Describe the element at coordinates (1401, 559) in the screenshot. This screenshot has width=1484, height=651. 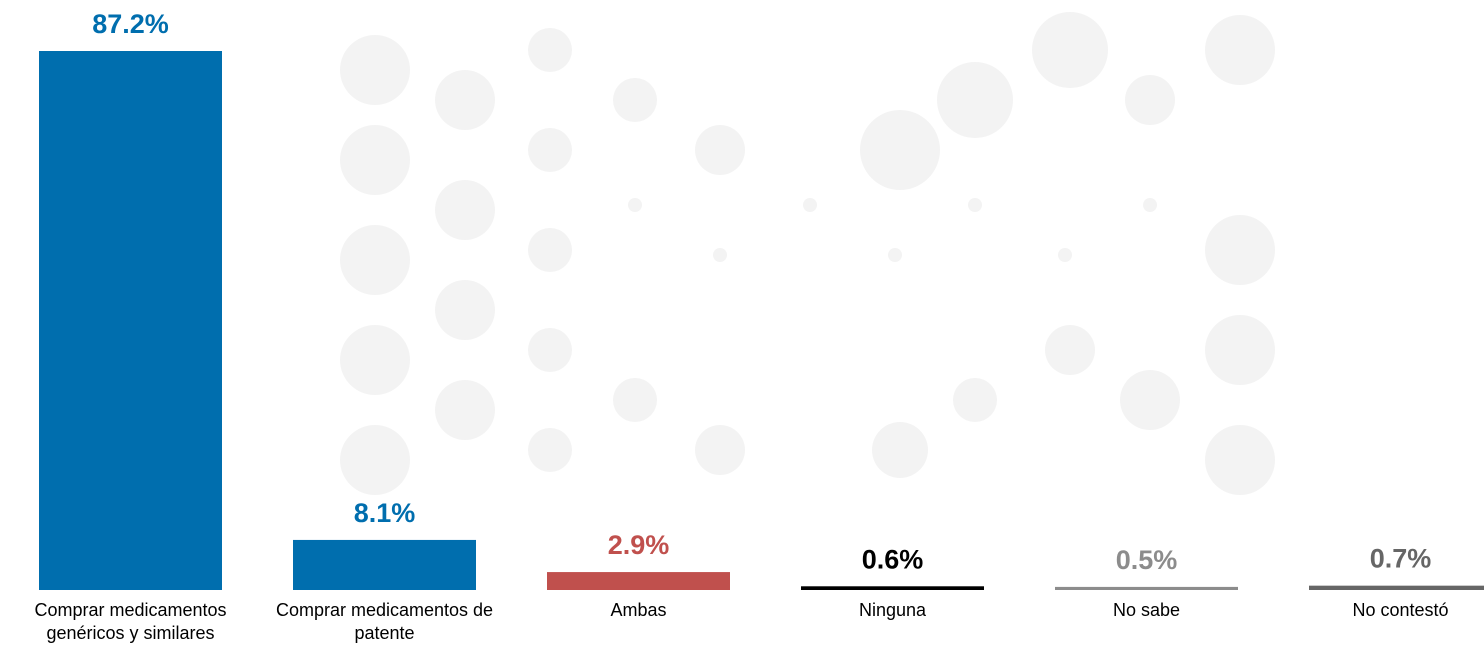
I see `value-label: 0.7%` at that location.